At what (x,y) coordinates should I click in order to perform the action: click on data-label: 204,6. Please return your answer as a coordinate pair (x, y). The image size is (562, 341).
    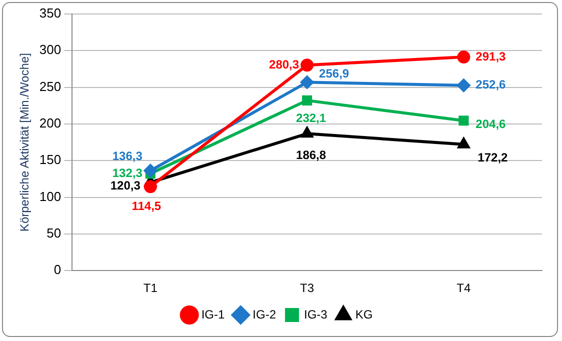
    Looking at the image, I should click on (491, 123).